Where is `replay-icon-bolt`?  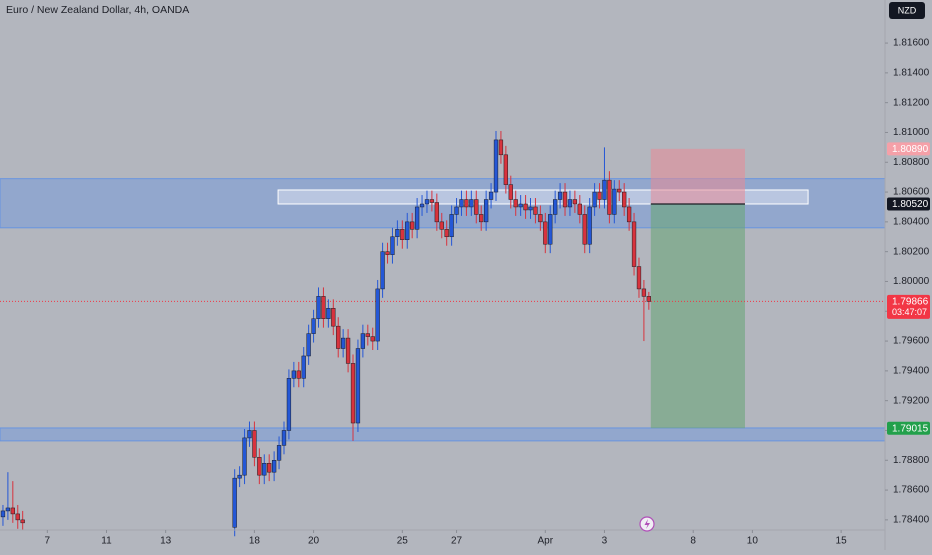 replay-icon-bolt is located at coordinates (647, 524).